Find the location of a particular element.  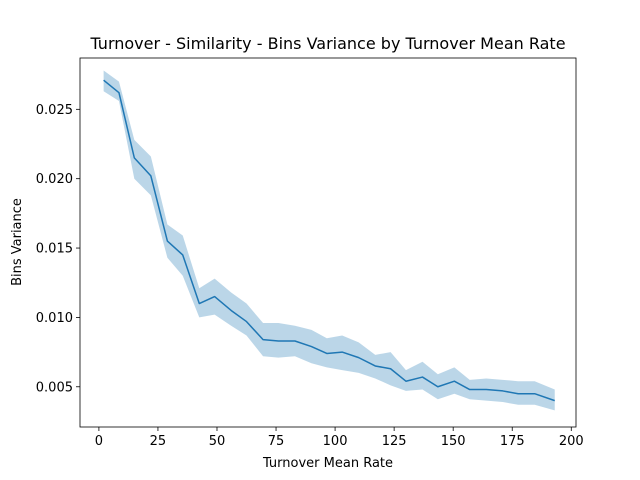

y-axis-label: Bins Variance is located at coordinates (17, 242).